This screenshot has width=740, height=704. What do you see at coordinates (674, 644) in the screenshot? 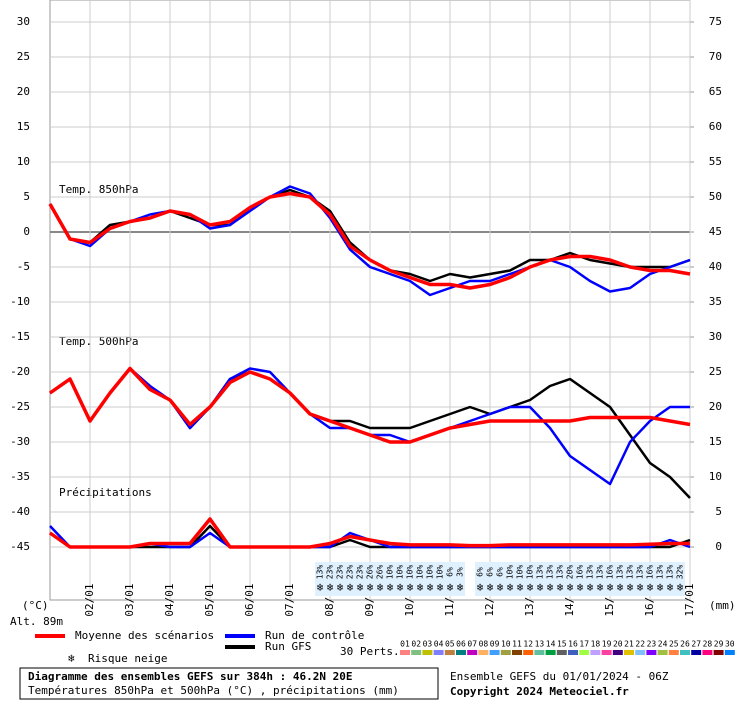
I see `perturbation-label: 25` at bounding box center [674, 644].